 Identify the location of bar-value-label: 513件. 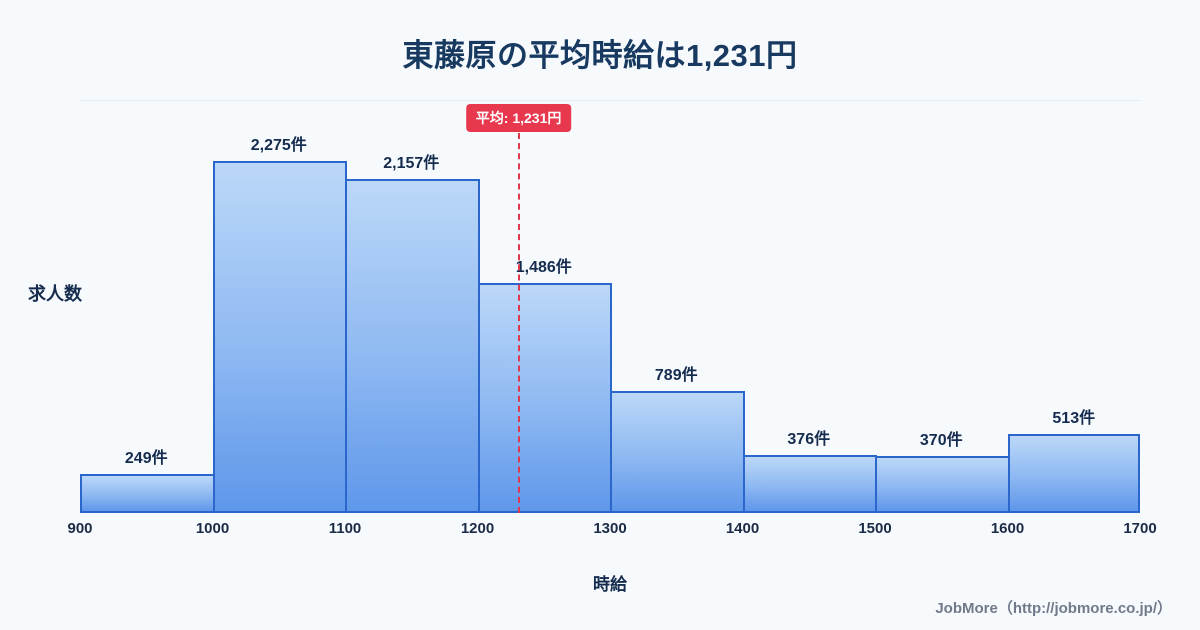
(1074, 418).